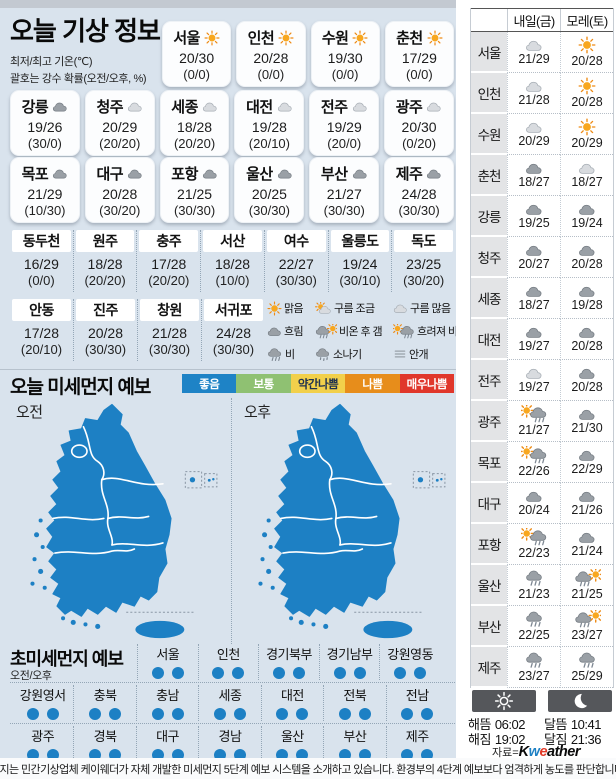  Describe the element at coordinates (169, 280) in the screenshot. I see `rain-probability: (20/20)` at that location.